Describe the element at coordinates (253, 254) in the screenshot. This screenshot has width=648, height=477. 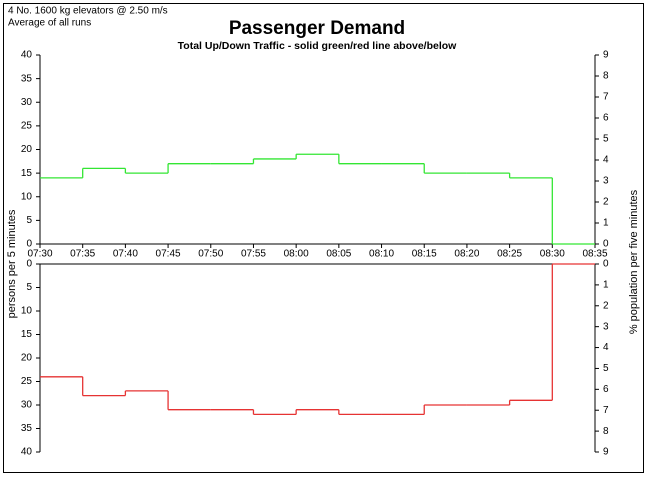
I see `x-tick-label: 07:55` at that location.